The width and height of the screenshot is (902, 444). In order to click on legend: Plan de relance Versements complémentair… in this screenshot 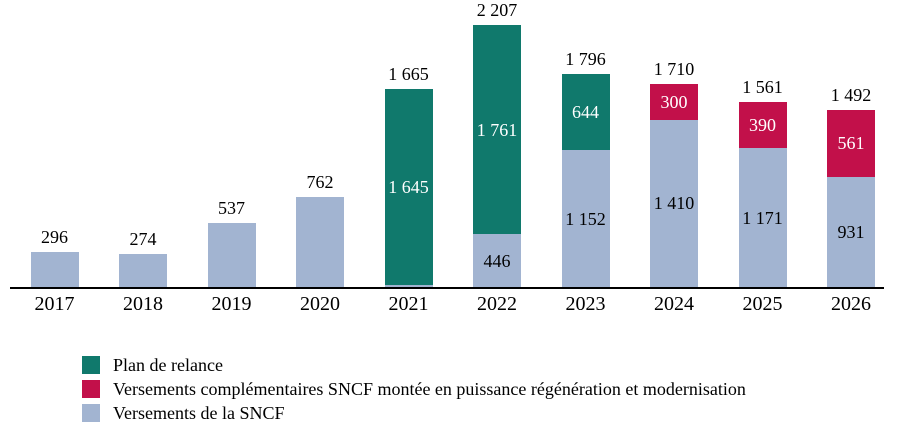, I will do `click(414, 392)`.